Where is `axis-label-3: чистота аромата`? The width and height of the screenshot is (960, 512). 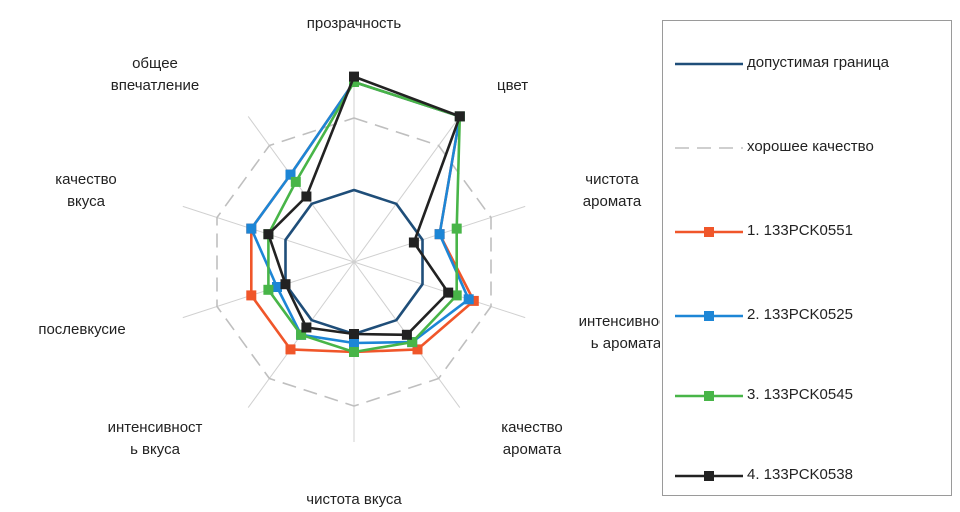
axis-label-3: чистота аромата is located at coordinates (612, 190).